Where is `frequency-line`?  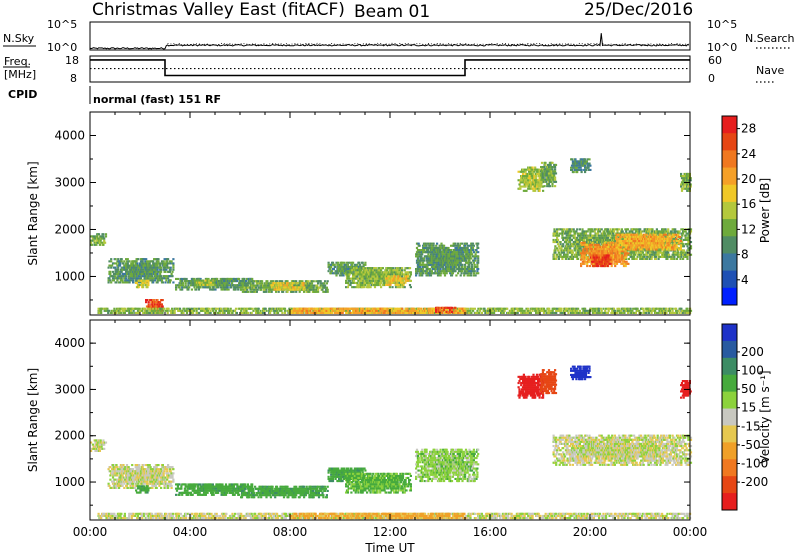 frequency-line is located at coordinates (390, 68).